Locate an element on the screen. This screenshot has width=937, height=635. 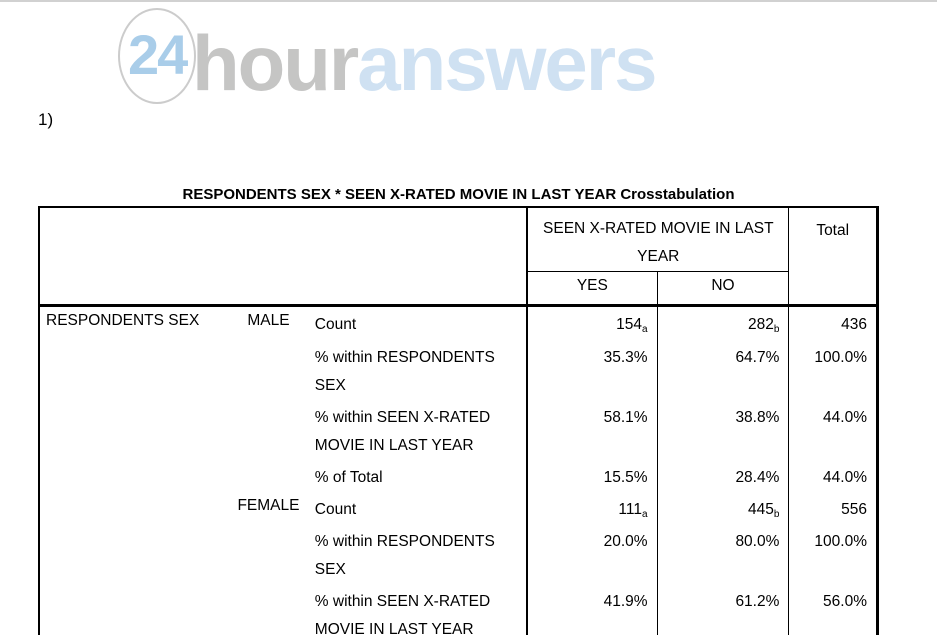
column-header-total: Total is located at coordinates (833, 257).